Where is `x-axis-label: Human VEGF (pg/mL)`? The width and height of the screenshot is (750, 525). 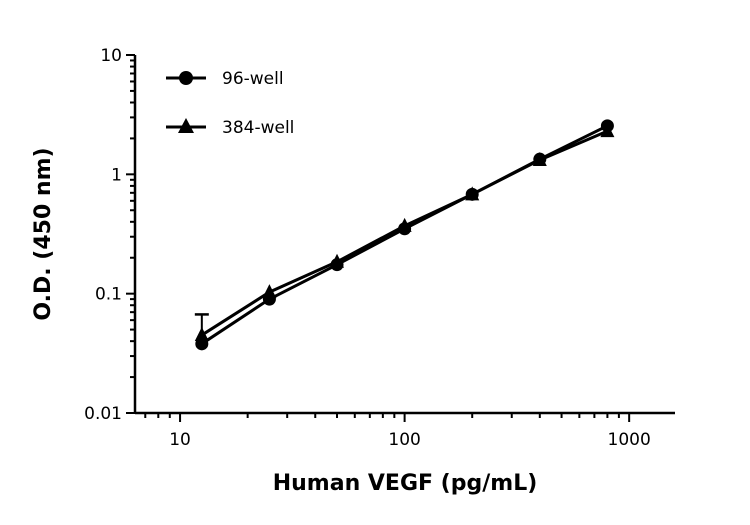 x-axis-label: Human VEGF (pg/mL) is located at coordinates (405, 483).